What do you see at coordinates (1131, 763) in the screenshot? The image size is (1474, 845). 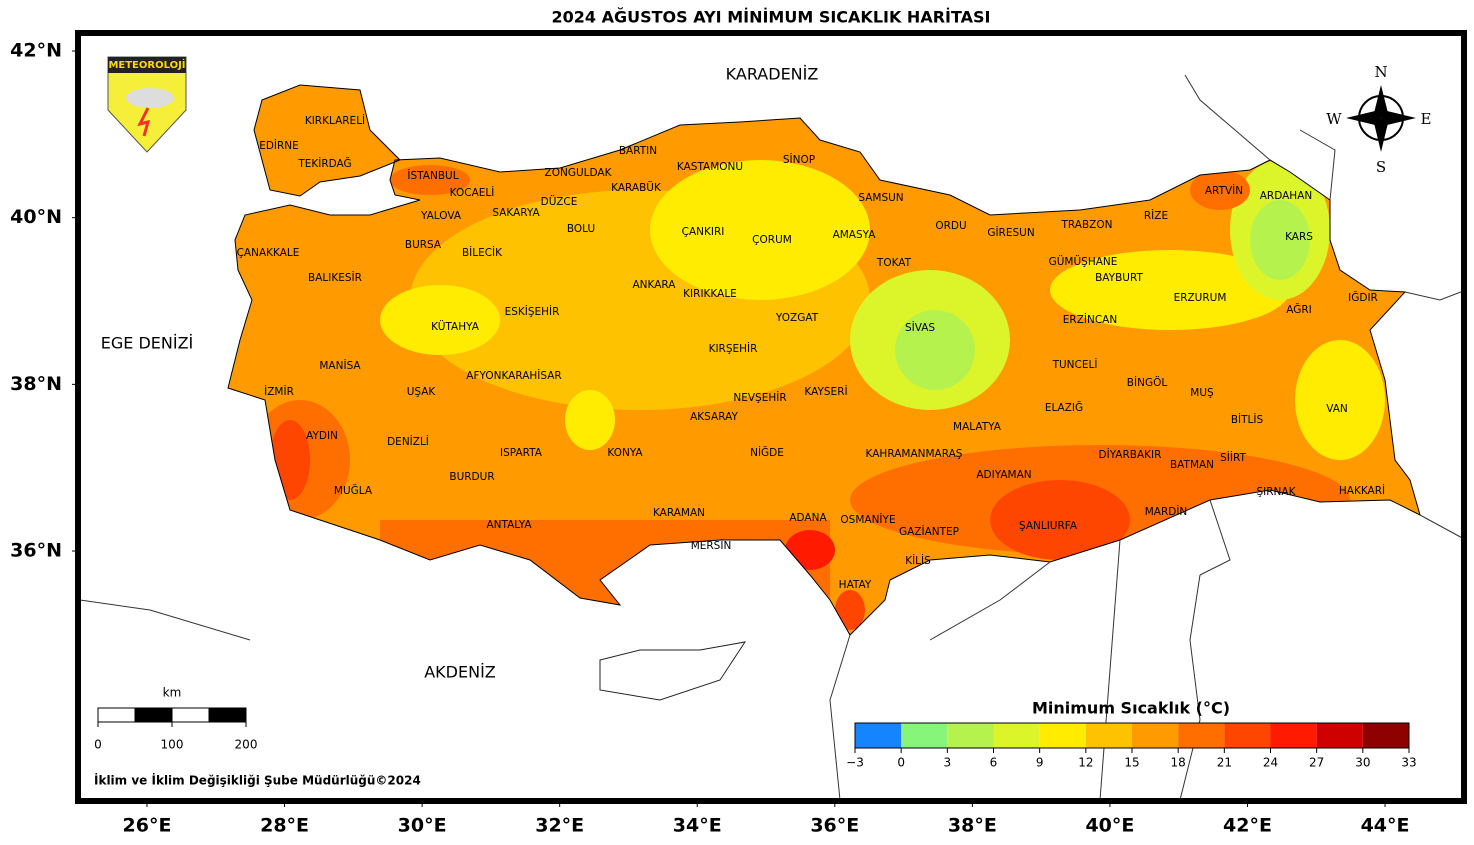 I see `colorbar-tick-label: 15` at bounding box center [1131, 763].